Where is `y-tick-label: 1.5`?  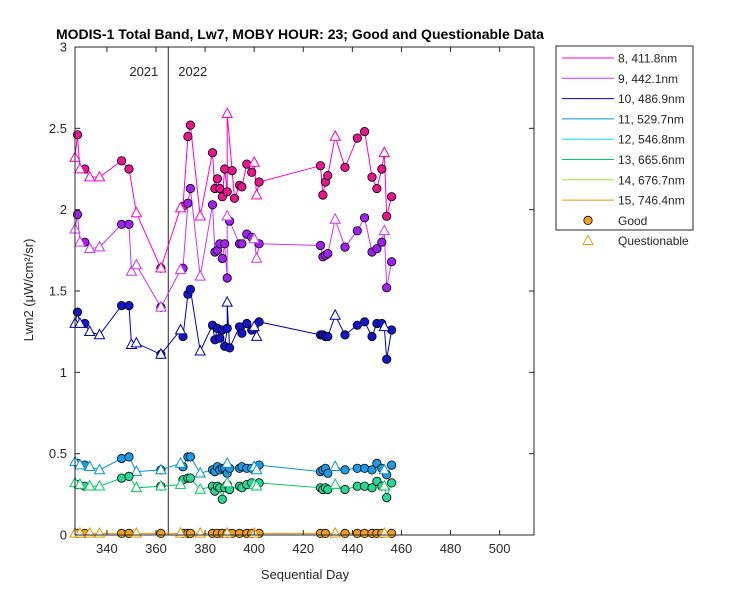
y-tick-label: 1.5 is located at coordinates (58, 291).